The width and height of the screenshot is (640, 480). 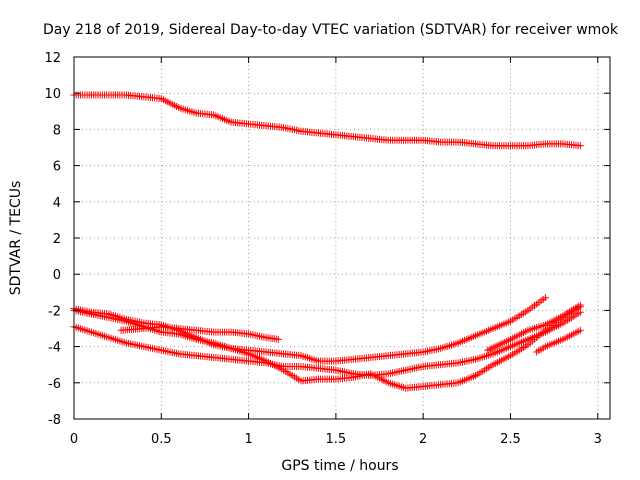 What do you see at coordinates (52, 94) in the screenshot?
I see `y-tick-label: 10` at bounding box center [52, 94].